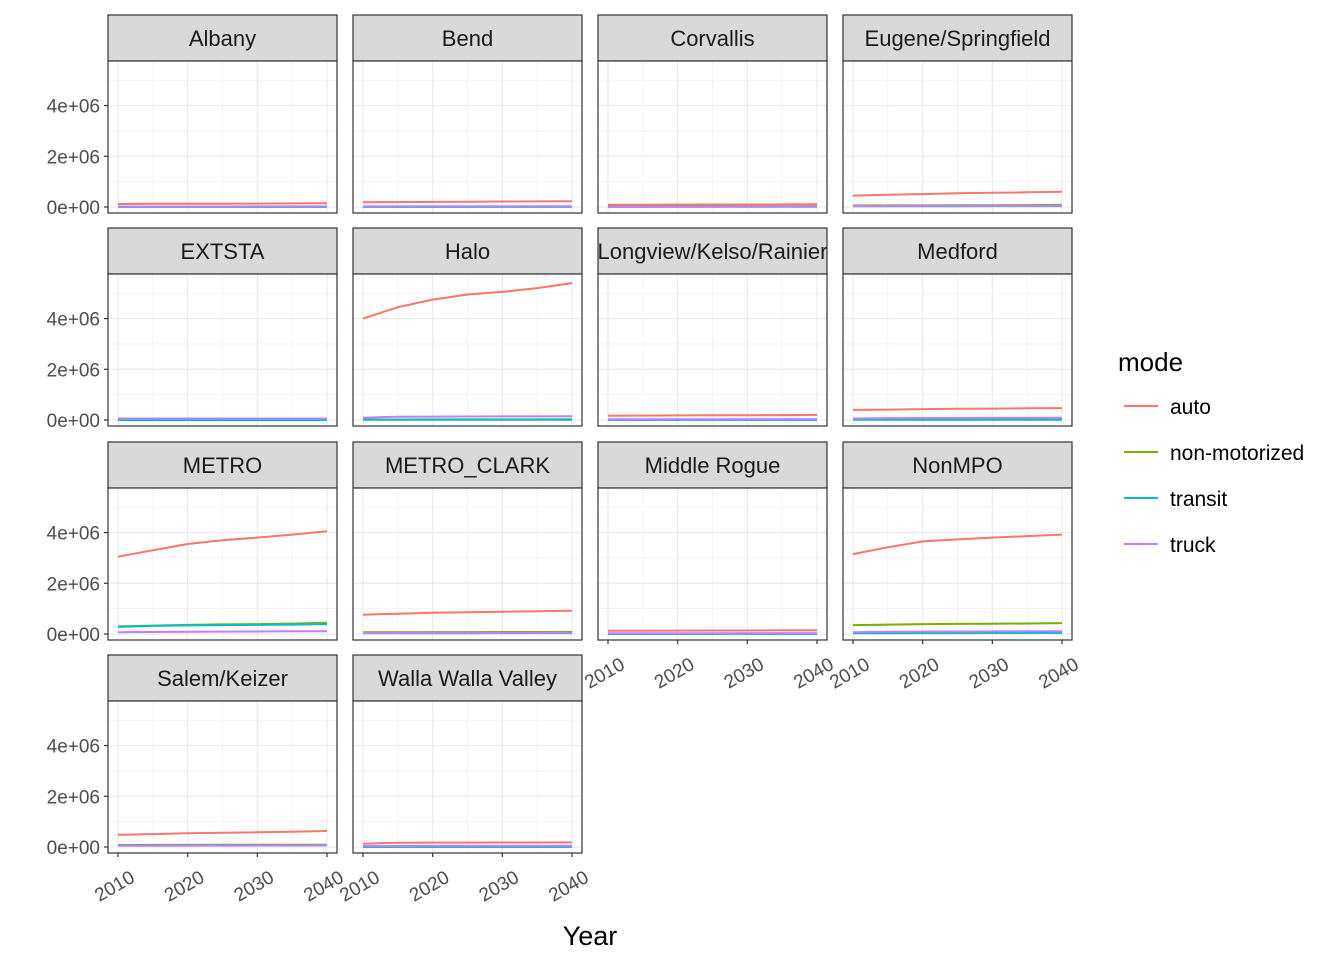 The width and height of the screenshot is (1344, 960). Describe the element at coordinates (1058, 673) in the screenshot. I see `x-tick-label: 2040` at that location.